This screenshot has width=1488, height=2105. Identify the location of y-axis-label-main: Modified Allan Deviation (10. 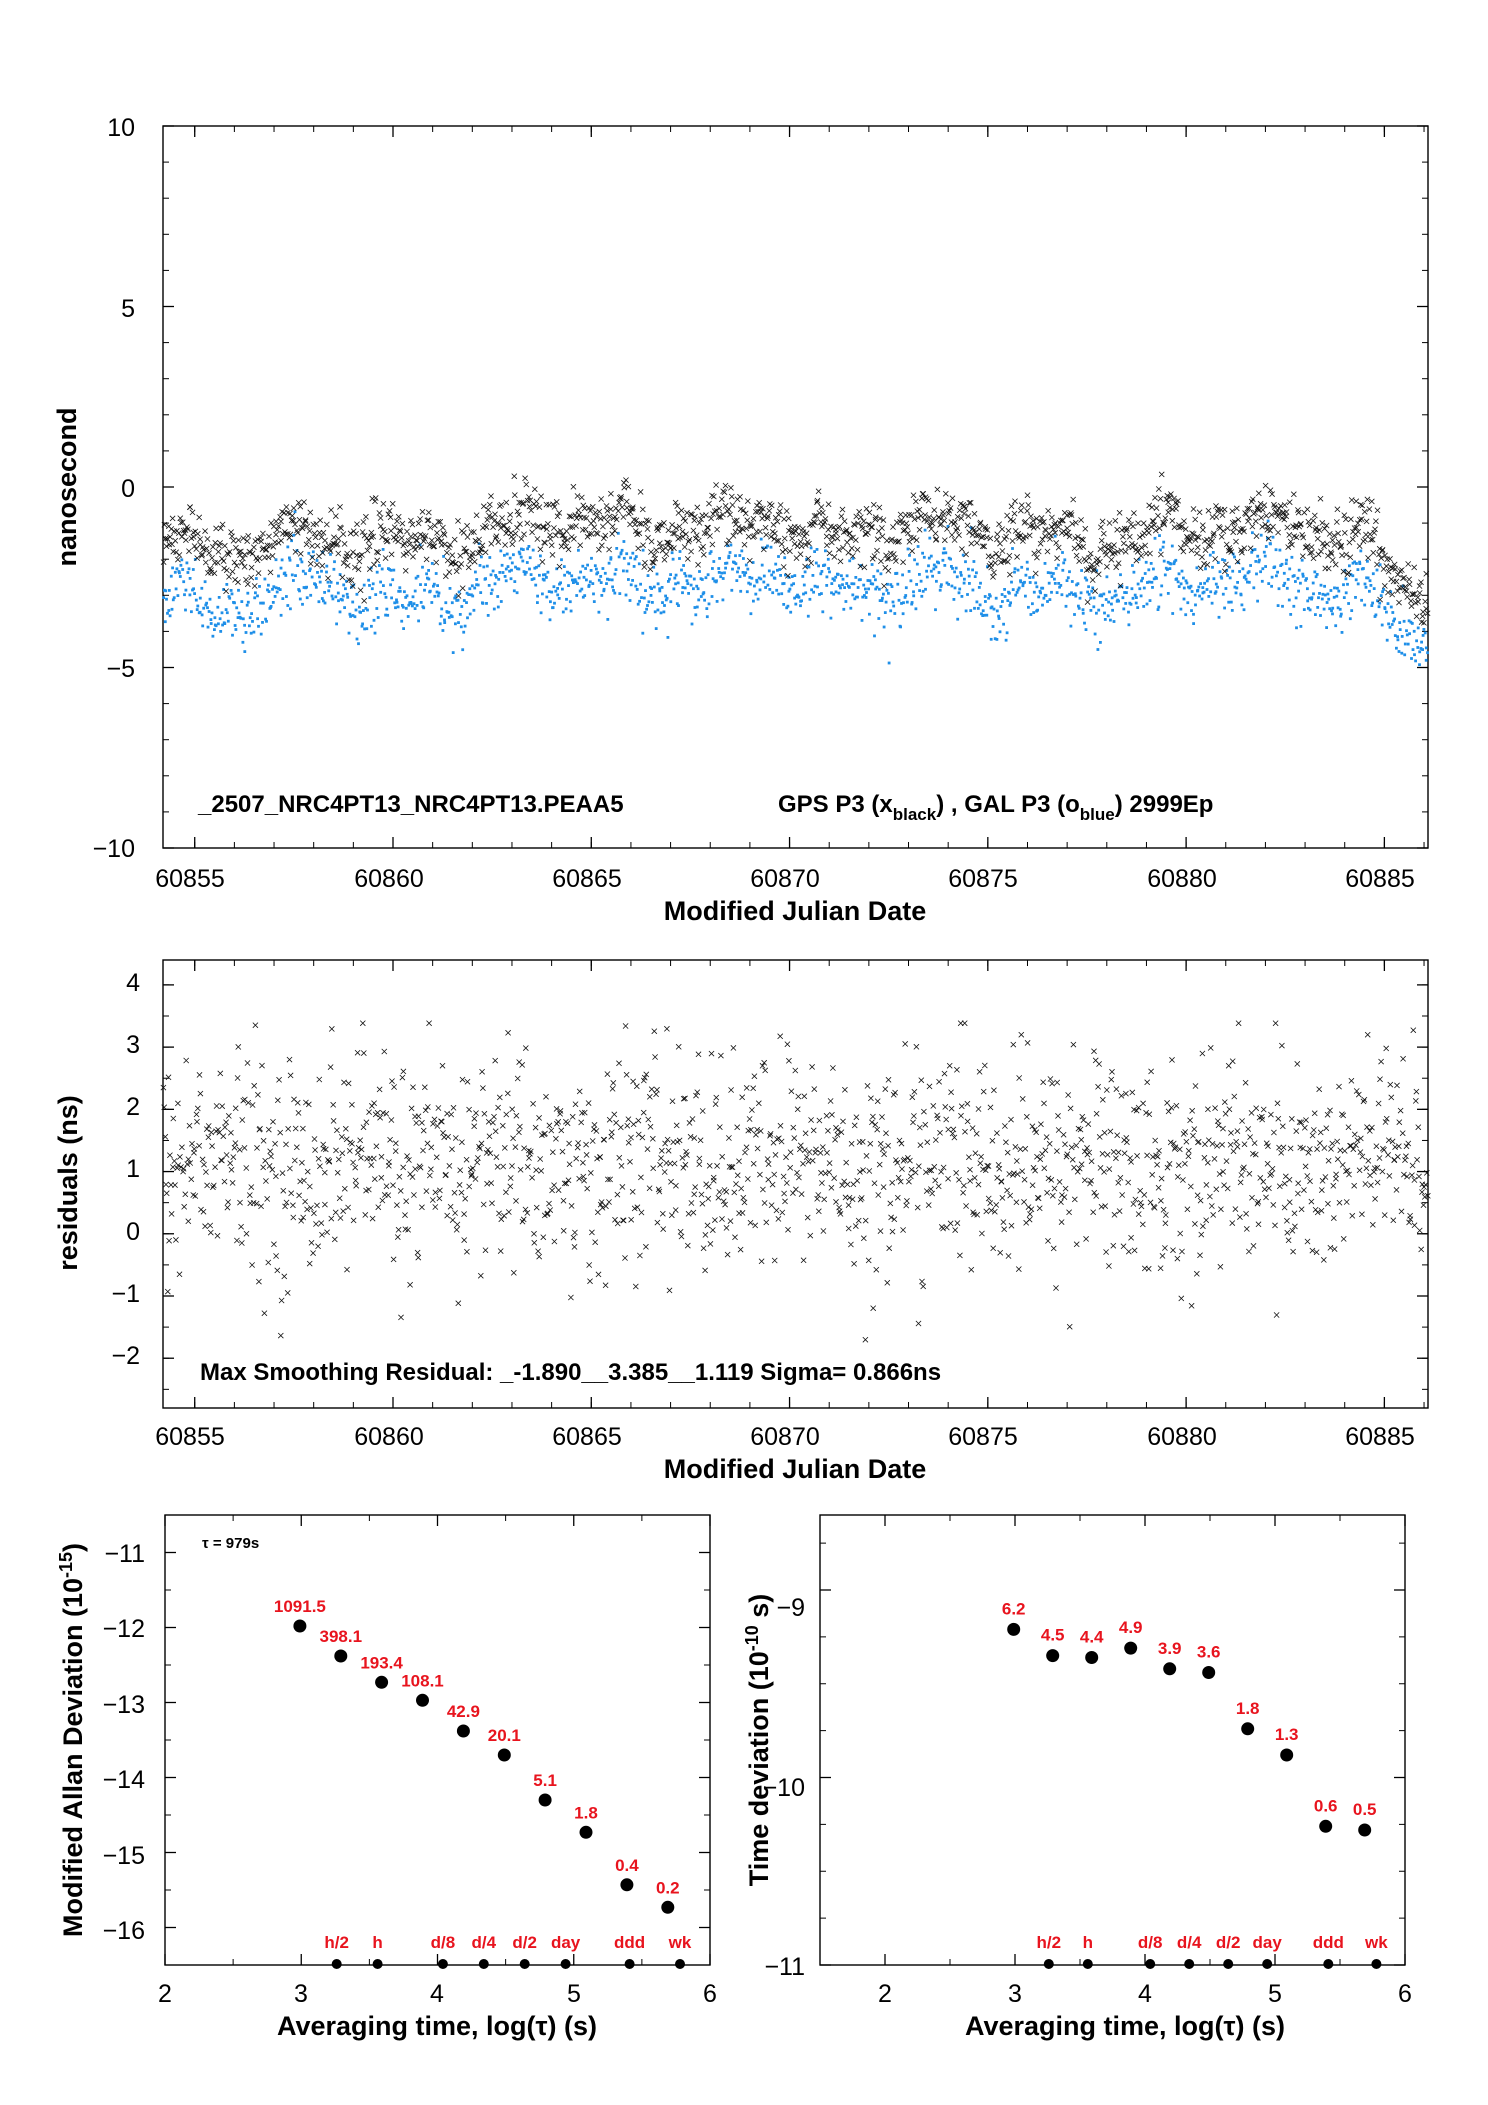
(73, 1757).